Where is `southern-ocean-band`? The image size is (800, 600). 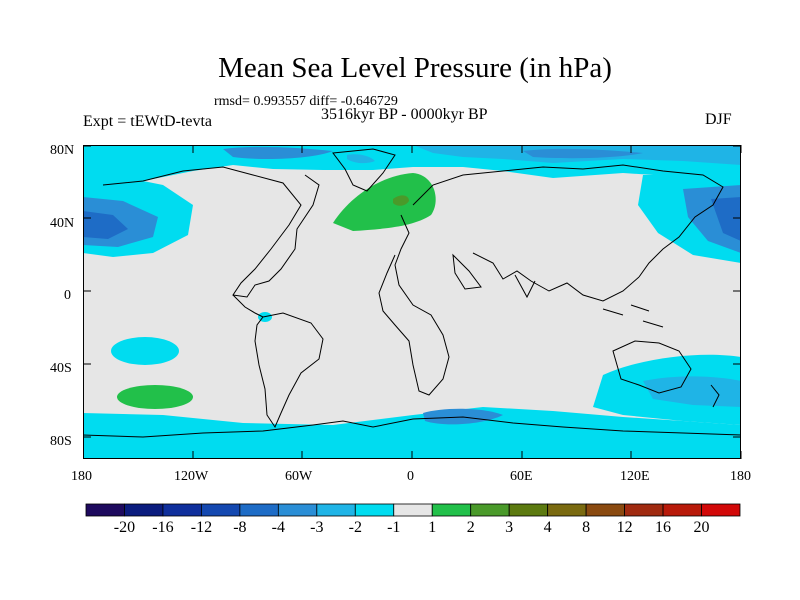 southern-ocean-band is located at coordinates (412, 433).